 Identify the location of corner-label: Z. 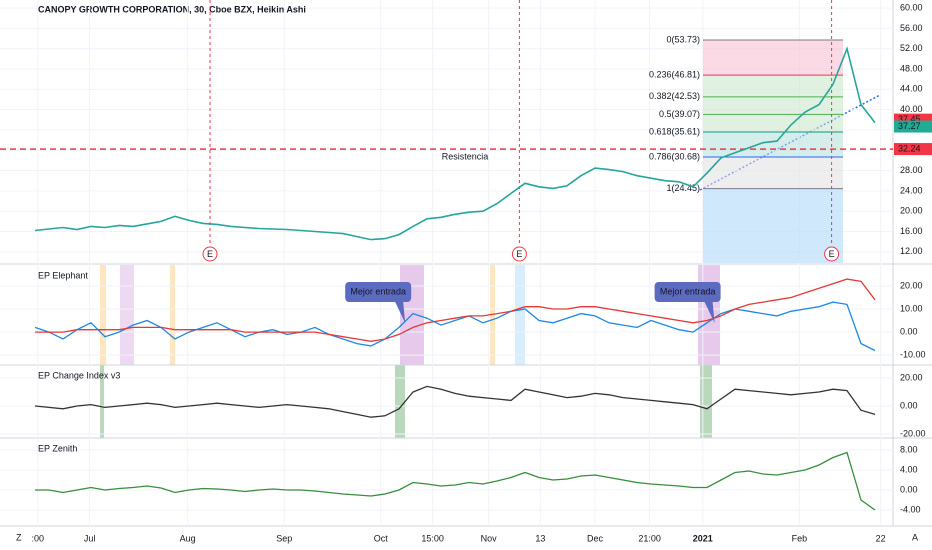
(19, 537).